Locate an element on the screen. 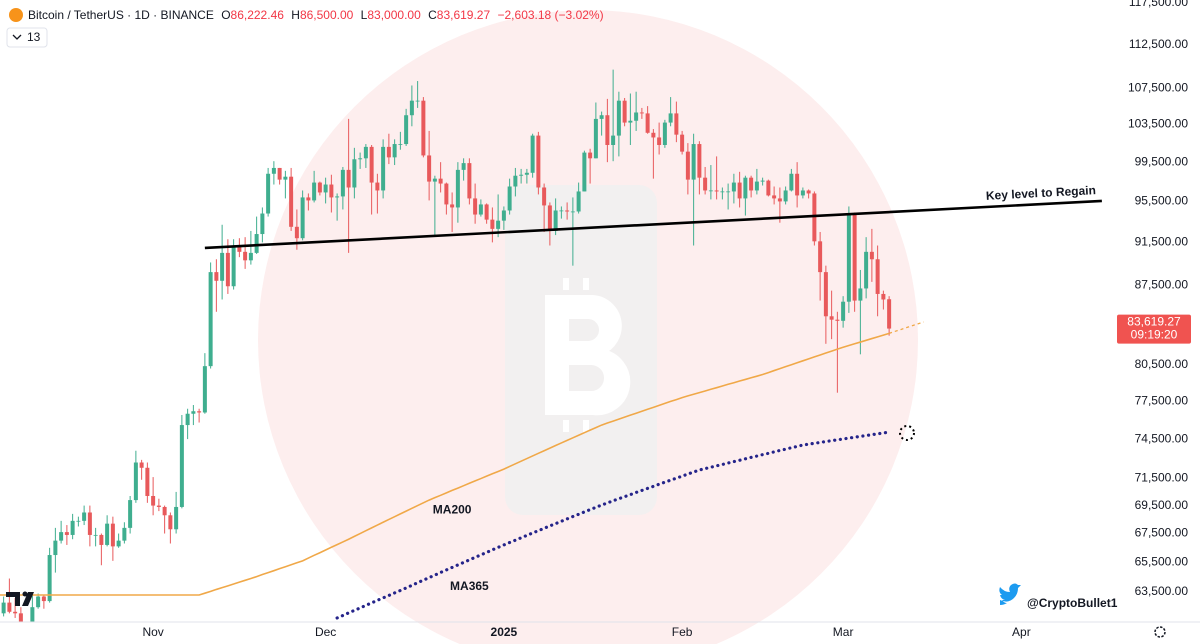  annotation-label: Key level to Regain is located at coordinates (1041, 193).